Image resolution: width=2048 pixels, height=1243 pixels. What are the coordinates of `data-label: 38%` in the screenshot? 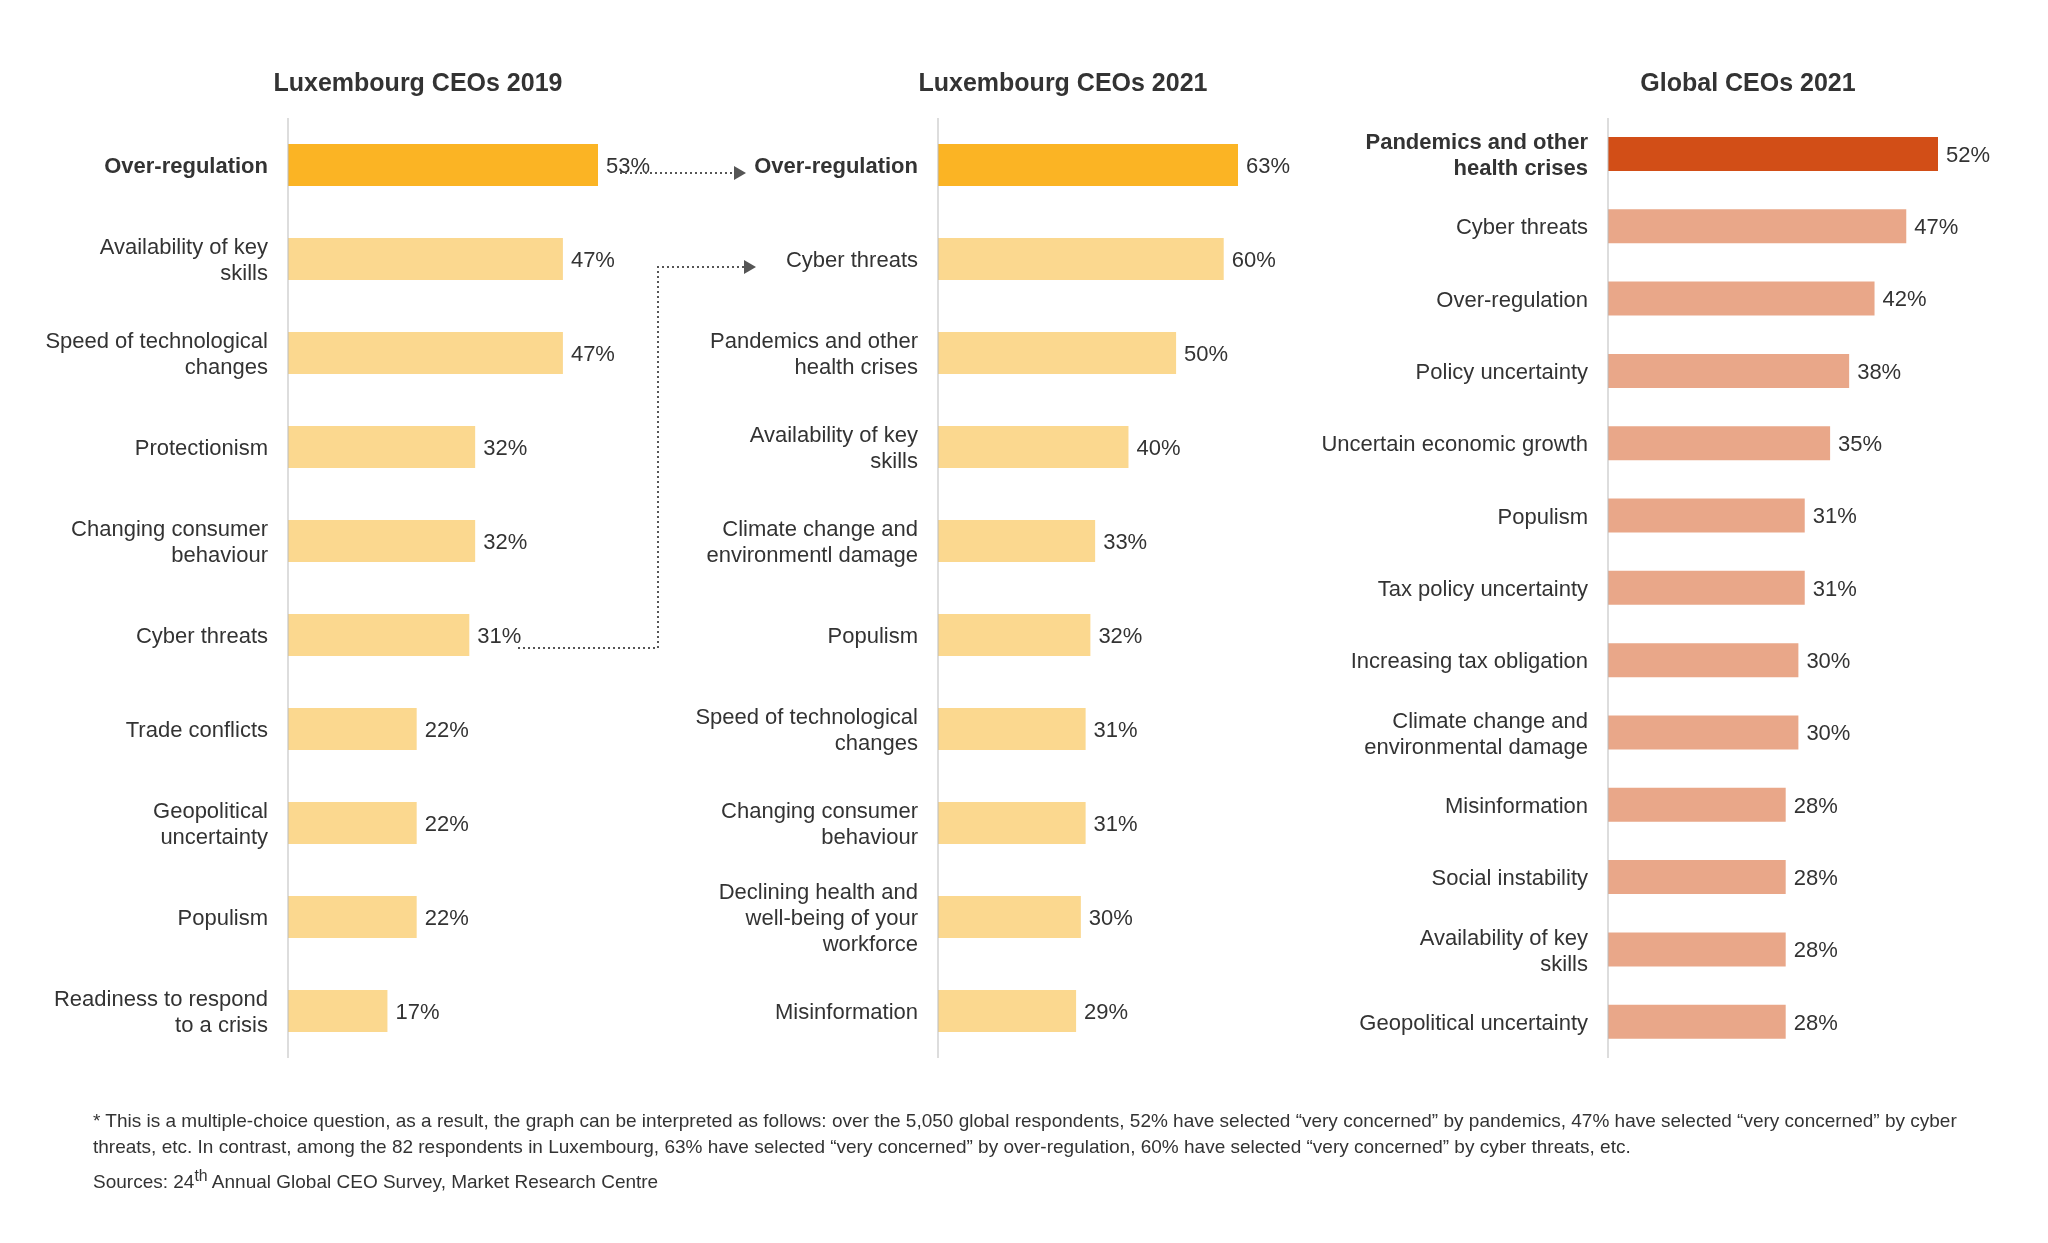 It's located at (1879, 371).